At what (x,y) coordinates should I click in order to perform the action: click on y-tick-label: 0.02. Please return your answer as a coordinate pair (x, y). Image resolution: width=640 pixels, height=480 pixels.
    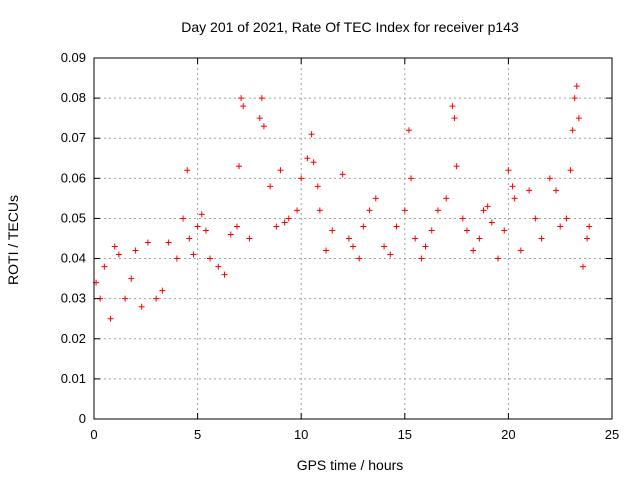
    Looking at the image, I should click on (73, 338).